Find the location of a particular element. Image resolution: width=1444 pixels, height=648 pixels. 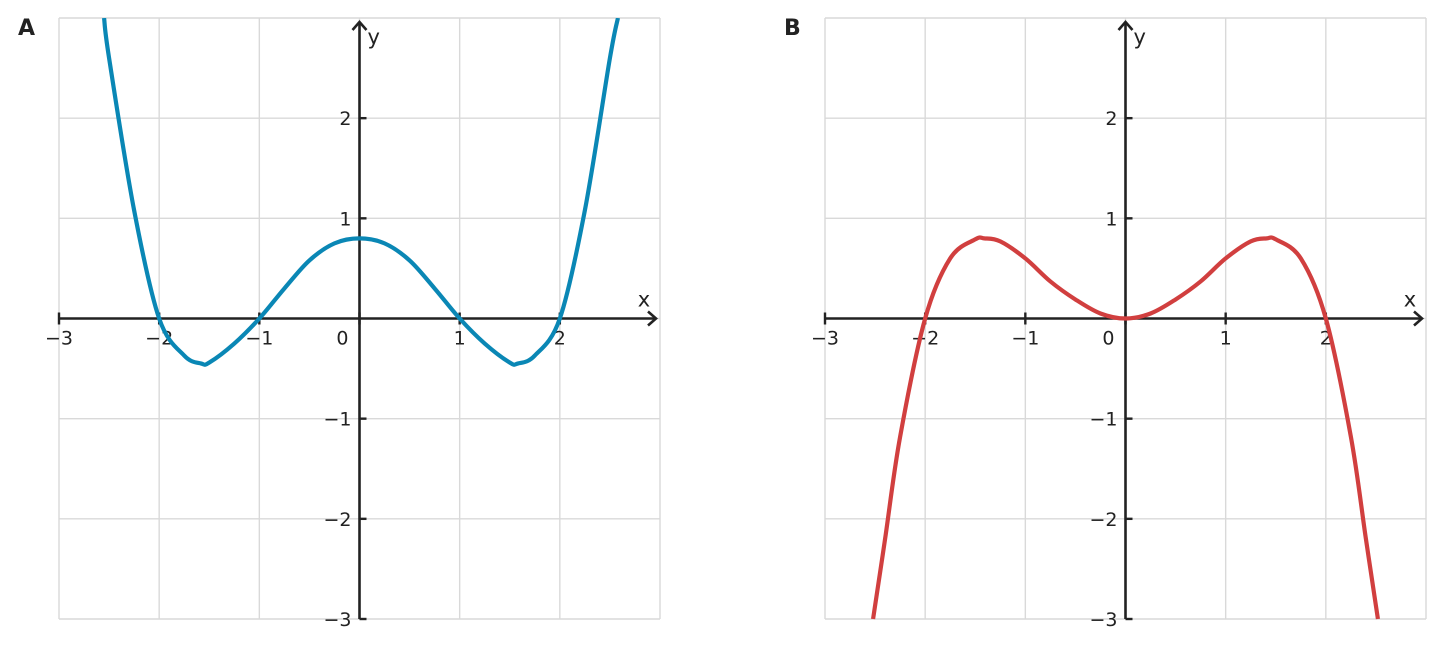

panel-b-x-tick-label: −2 is located at coordinates (925, 339).